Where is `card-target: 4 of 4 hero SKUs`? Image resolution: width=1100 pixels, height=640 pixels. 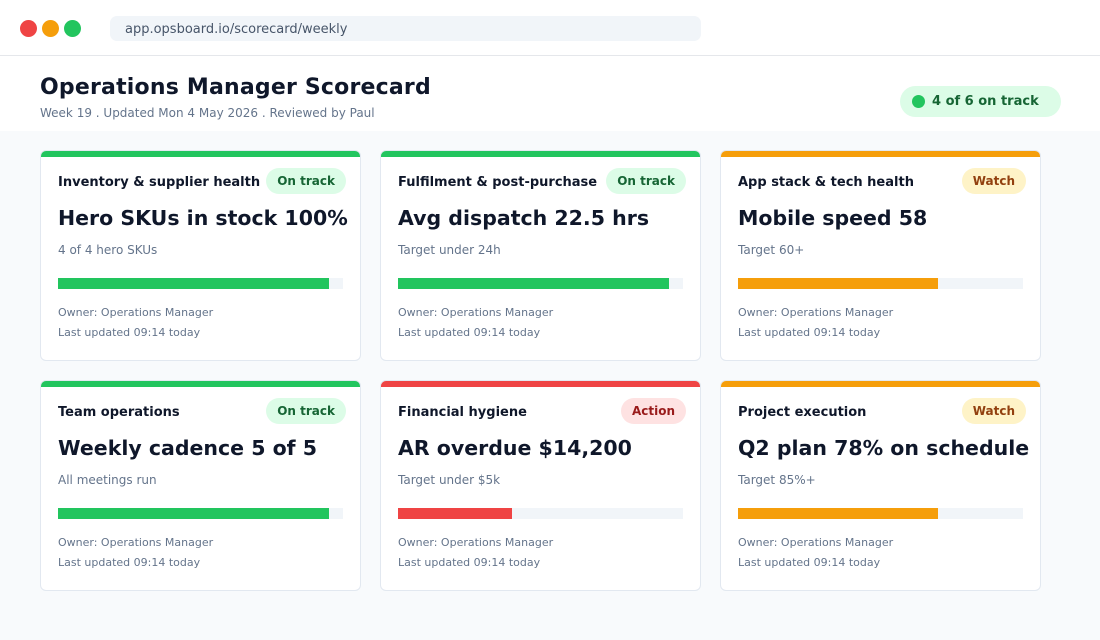
card-target: 4 of 4 hero SKUs is located at coordinates (108, 250).